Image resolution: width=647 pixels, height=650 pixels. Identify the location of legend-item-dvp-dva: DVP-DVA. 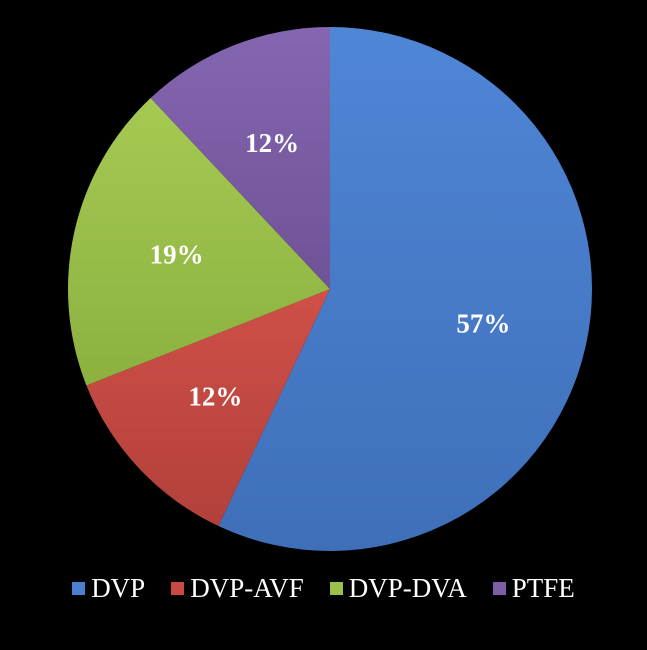
(398, 587).